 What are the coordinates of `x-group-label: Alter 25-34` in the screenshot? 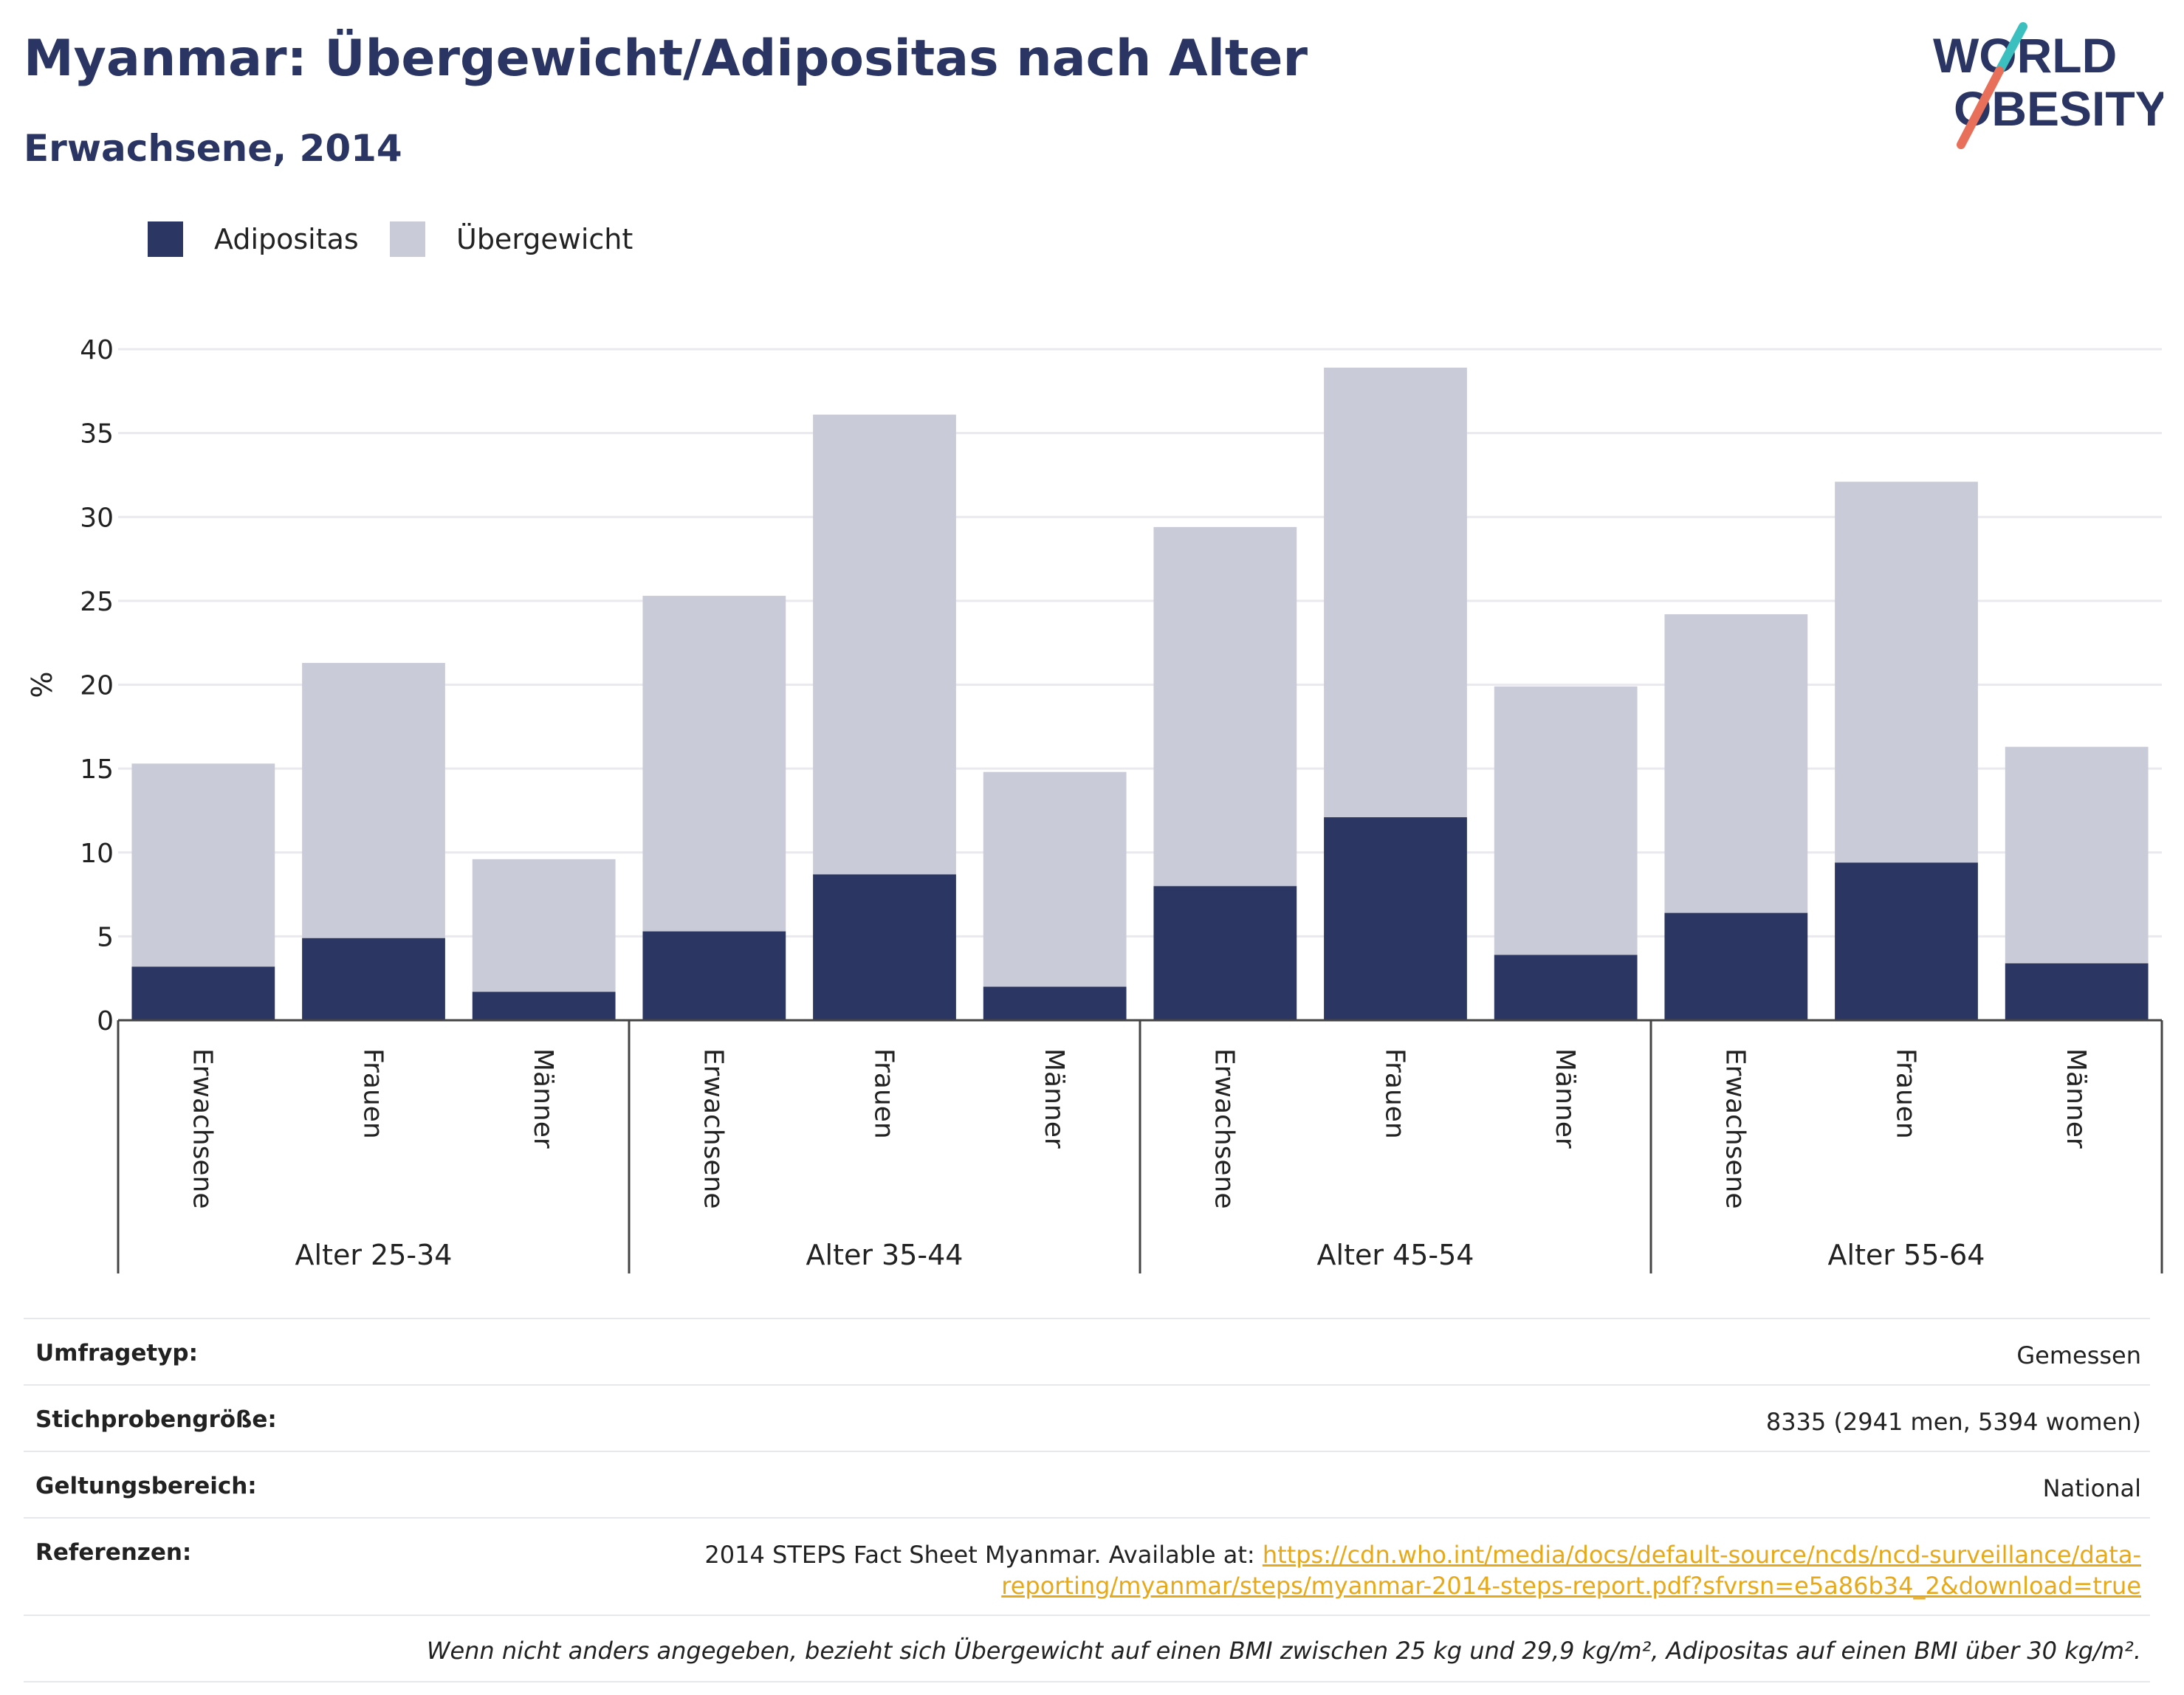 It's located at (374, 1255).